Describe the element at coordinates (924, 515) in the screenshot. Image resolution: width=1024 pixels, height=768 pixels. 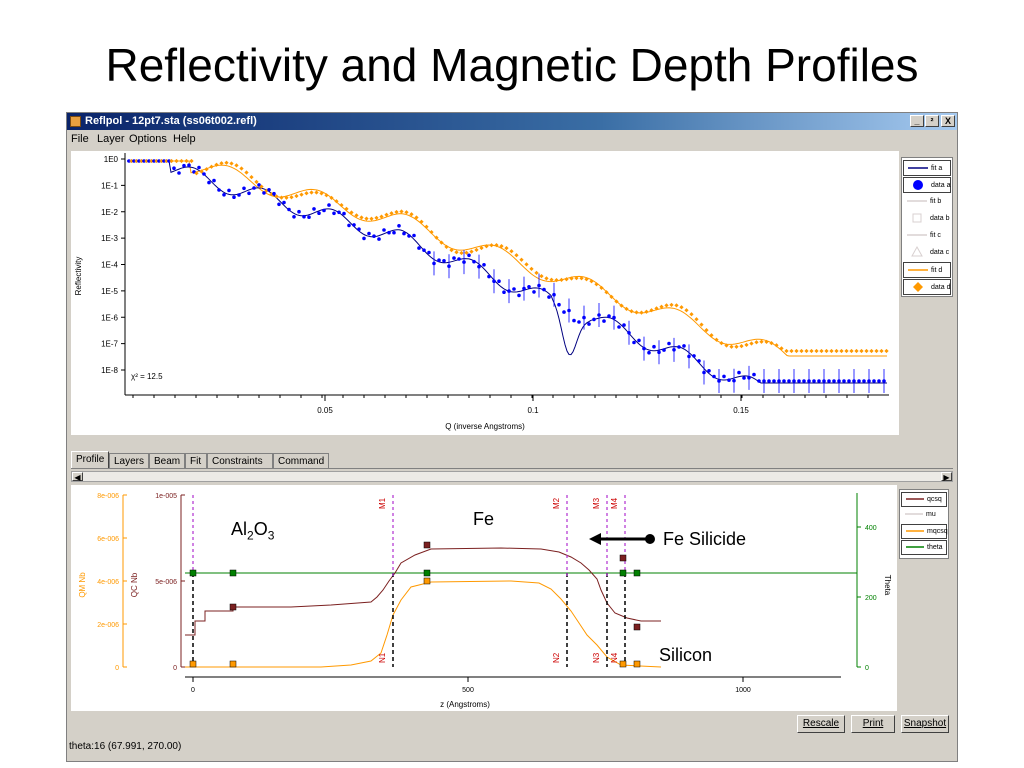
I see `profile-legend-item: mu` at that location.